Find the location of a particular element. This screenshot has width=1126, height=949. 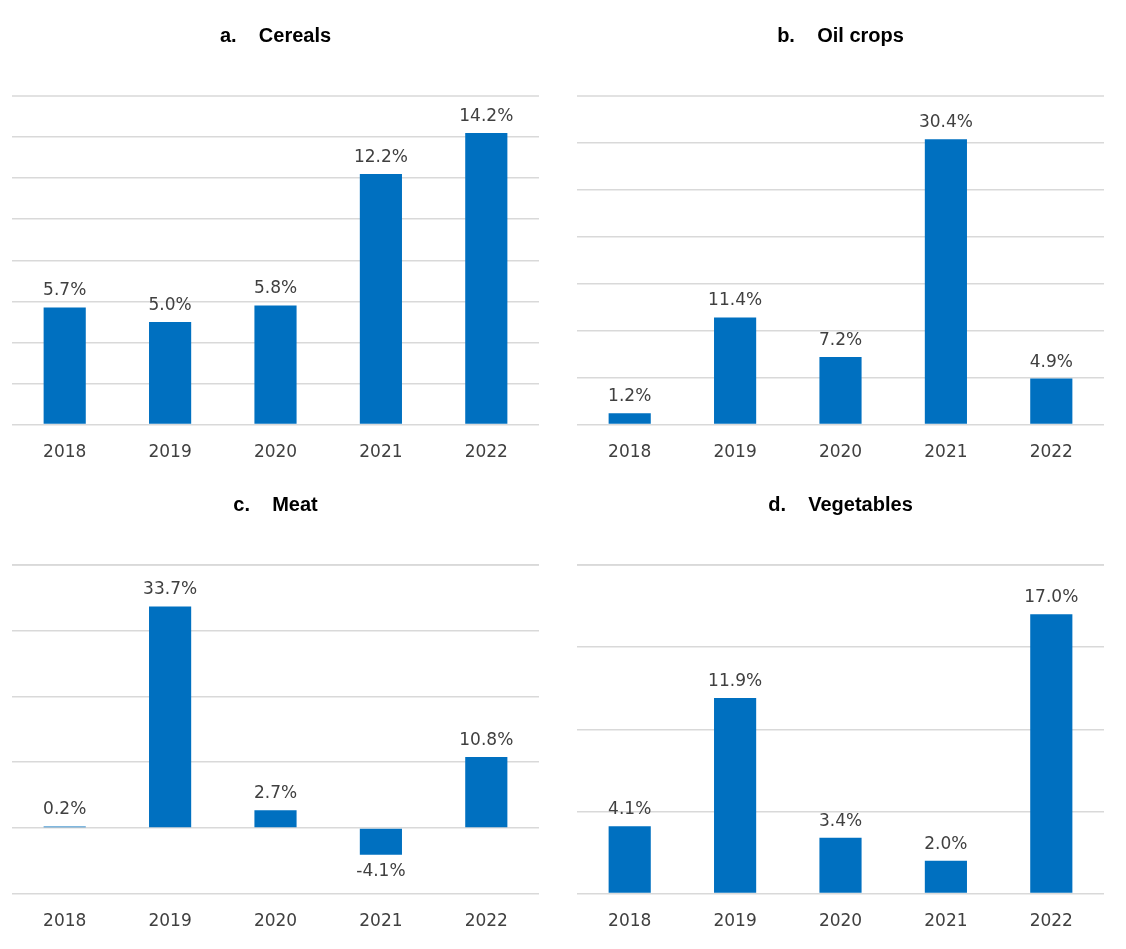

data-label: 4.1% is located at coordinates (630, 808).